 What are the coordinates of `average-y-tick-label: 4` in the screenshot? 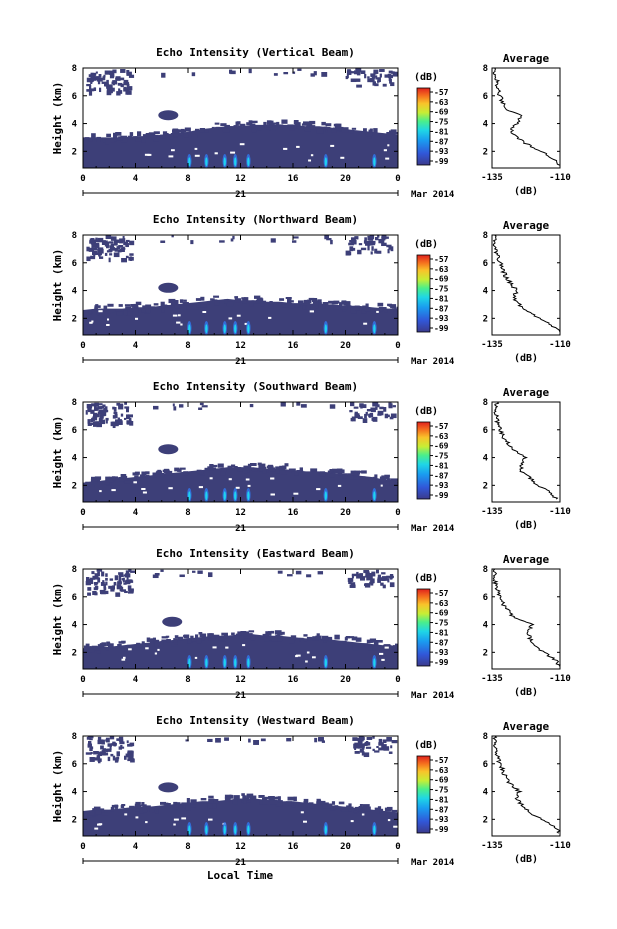 It's located at (486, 626).